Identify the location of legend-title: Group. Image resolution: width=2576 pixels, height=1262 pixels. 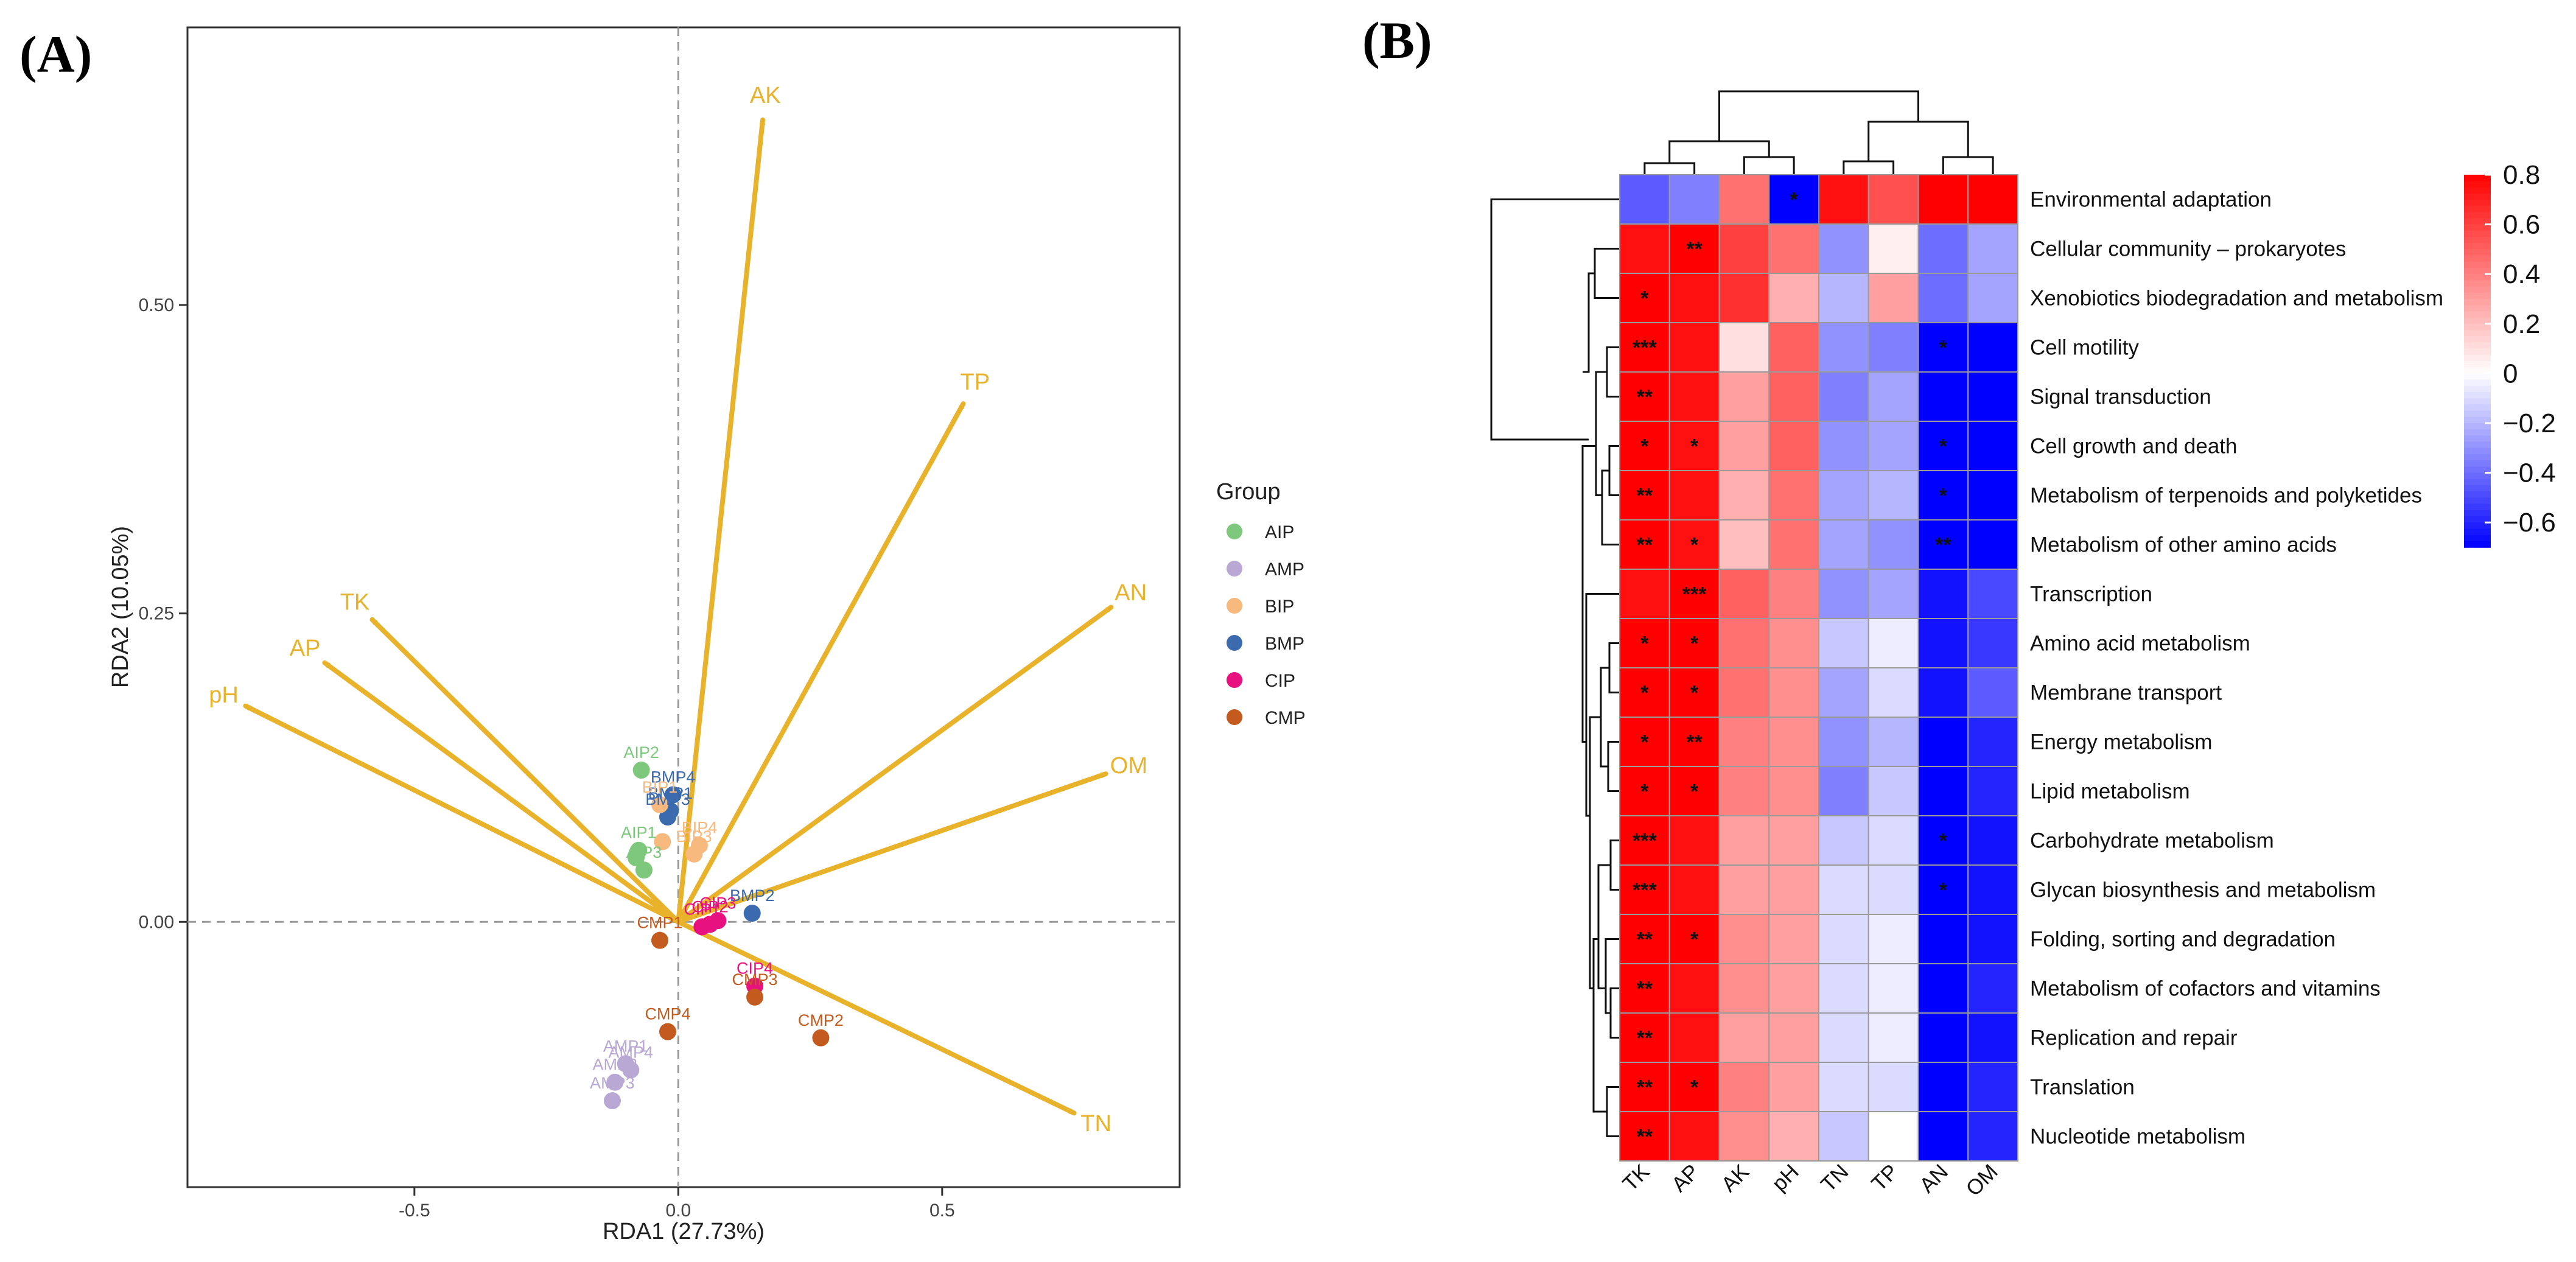
(1248, 492).